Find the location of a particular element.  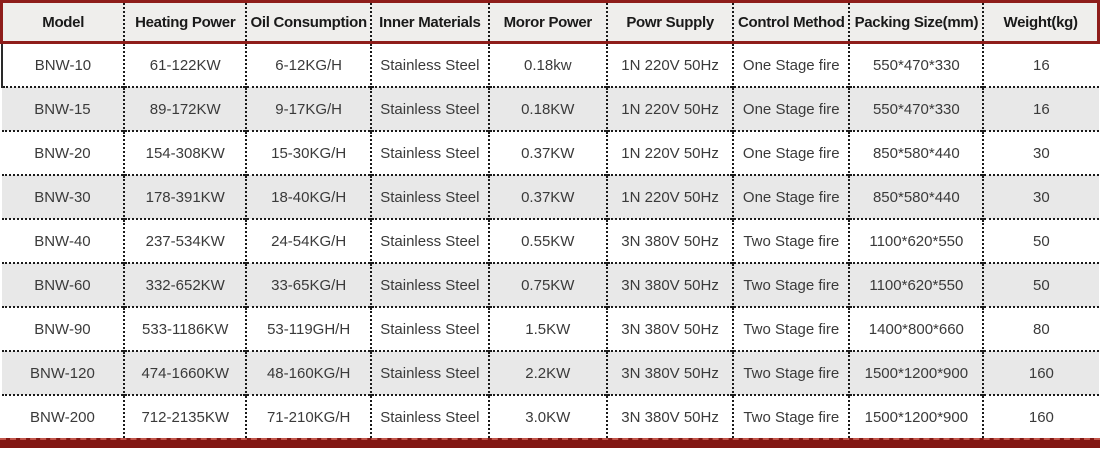

table-cell-motor-power: 3.0KW is located at coordinates (547, 416).